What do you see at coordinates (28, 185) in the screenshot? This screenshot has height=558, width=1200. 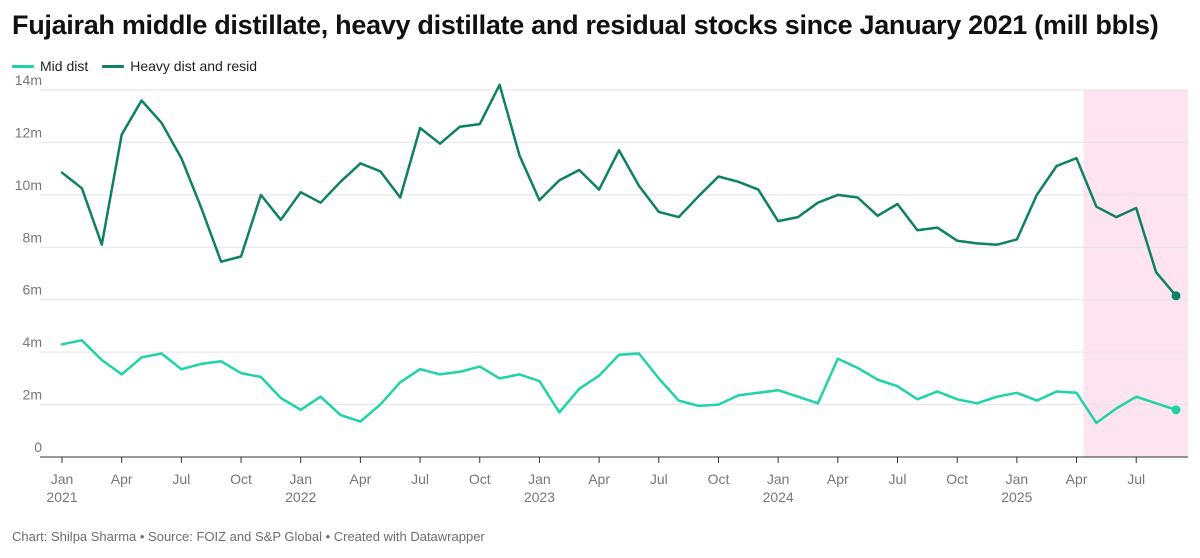 I see `y-tick-label: 10m` at bounding box center [28, 185].